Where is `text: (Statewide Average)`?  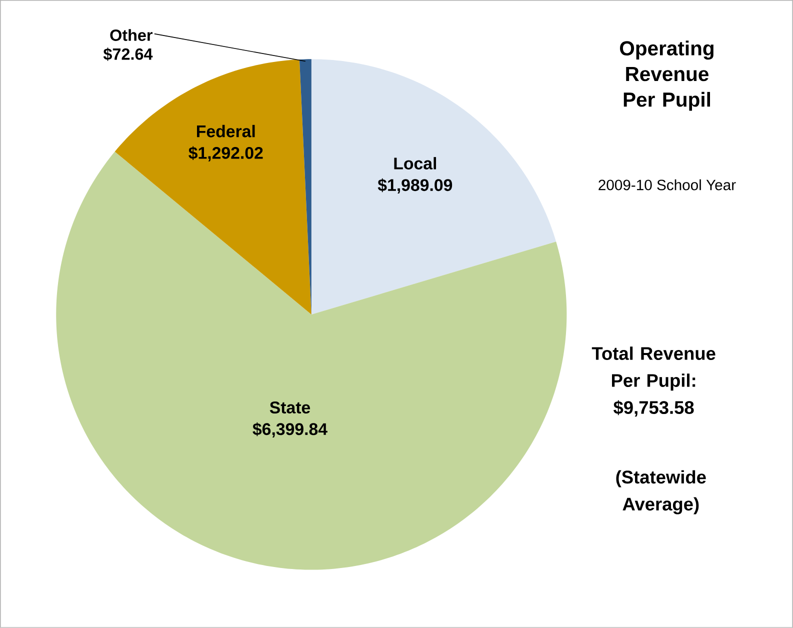 text: (Statewide Average) is located at coordinates (661, 492).